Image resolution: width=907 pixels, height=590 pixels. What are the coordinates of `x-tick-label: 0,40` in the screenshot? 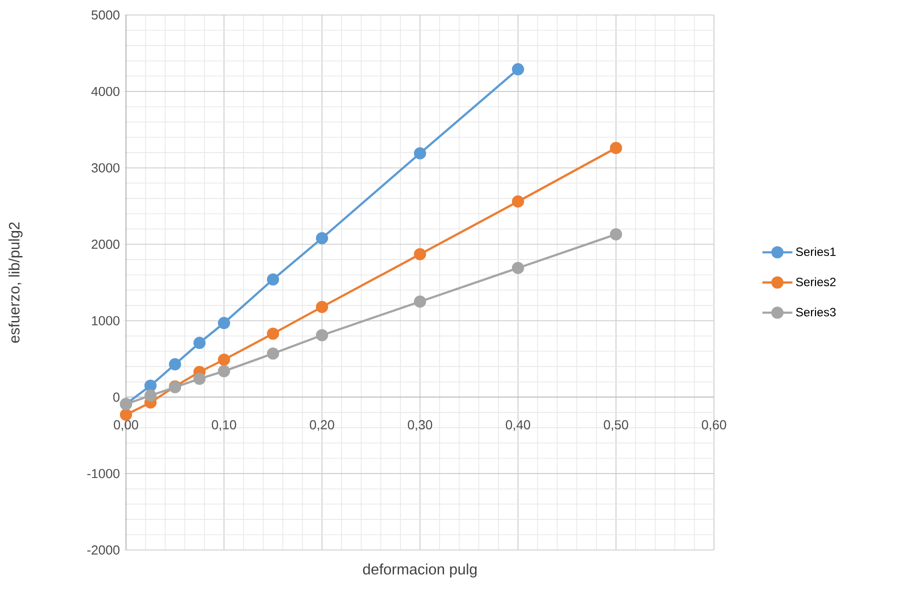 It's located at (518, 425).